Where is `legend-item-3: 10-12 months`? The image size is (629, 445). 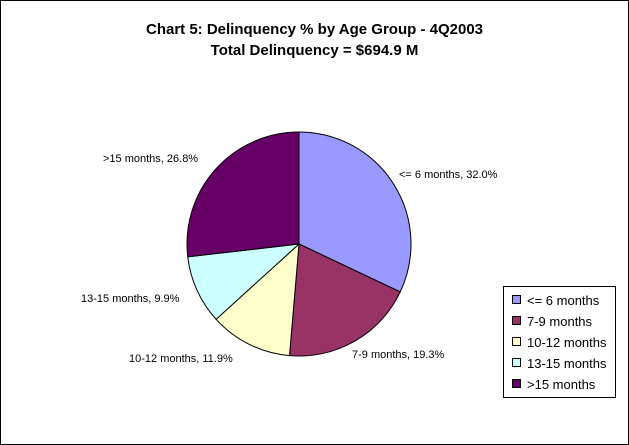 legend-item-3: 10-12 months is located at coordinates (559, 343).